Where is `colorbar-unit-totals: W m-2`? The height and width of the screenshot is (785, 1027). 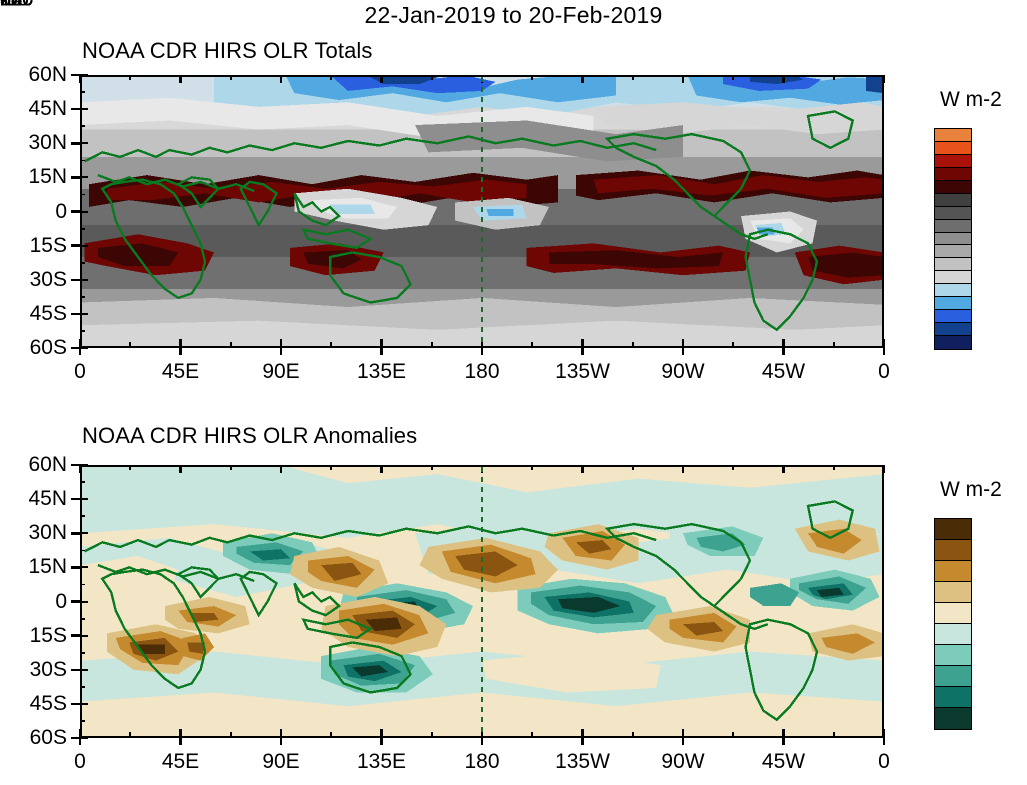
colorbar-unit-totals: W m-2 is located at coordinates (971, 99).